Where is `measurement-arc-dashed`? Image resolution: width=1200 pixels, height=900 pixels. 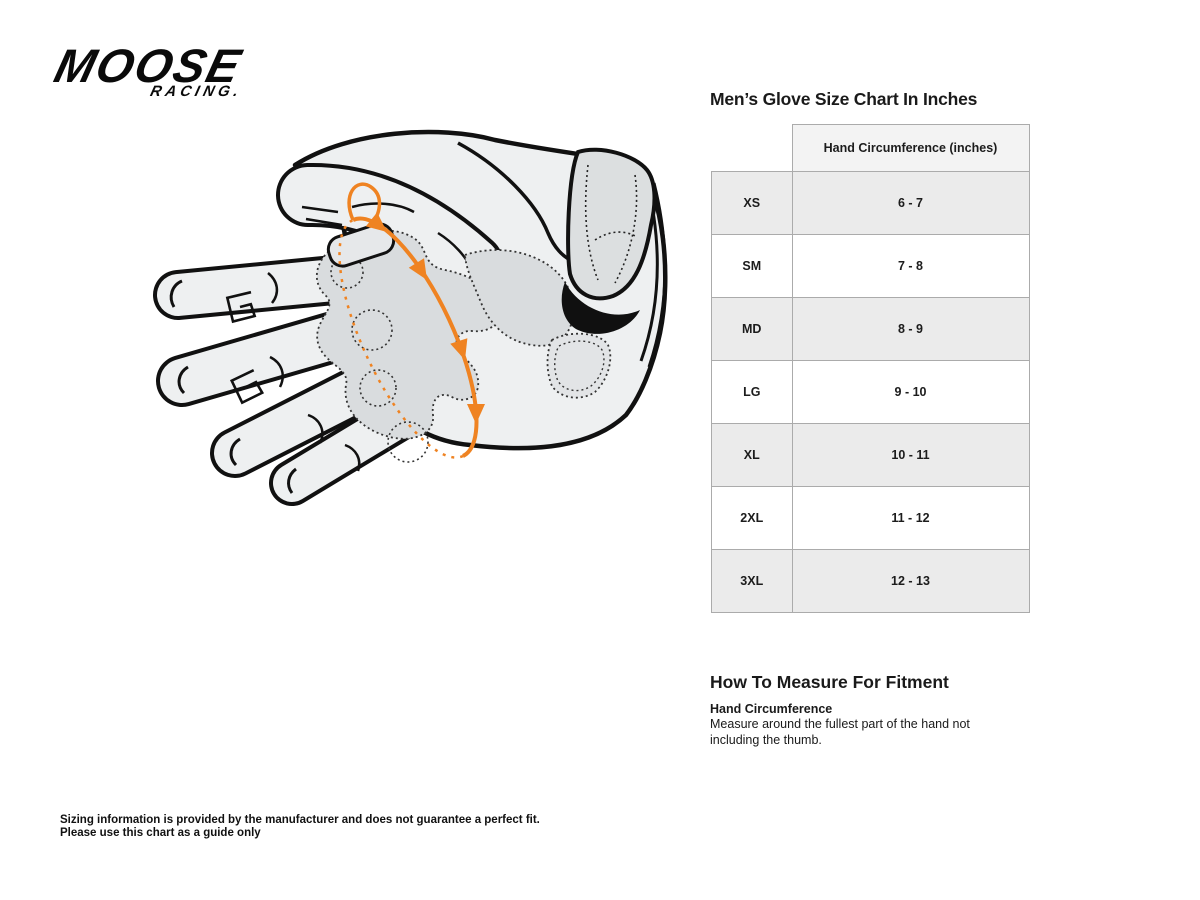
measurement-arc-dashed is located at coordinates (401, 338).